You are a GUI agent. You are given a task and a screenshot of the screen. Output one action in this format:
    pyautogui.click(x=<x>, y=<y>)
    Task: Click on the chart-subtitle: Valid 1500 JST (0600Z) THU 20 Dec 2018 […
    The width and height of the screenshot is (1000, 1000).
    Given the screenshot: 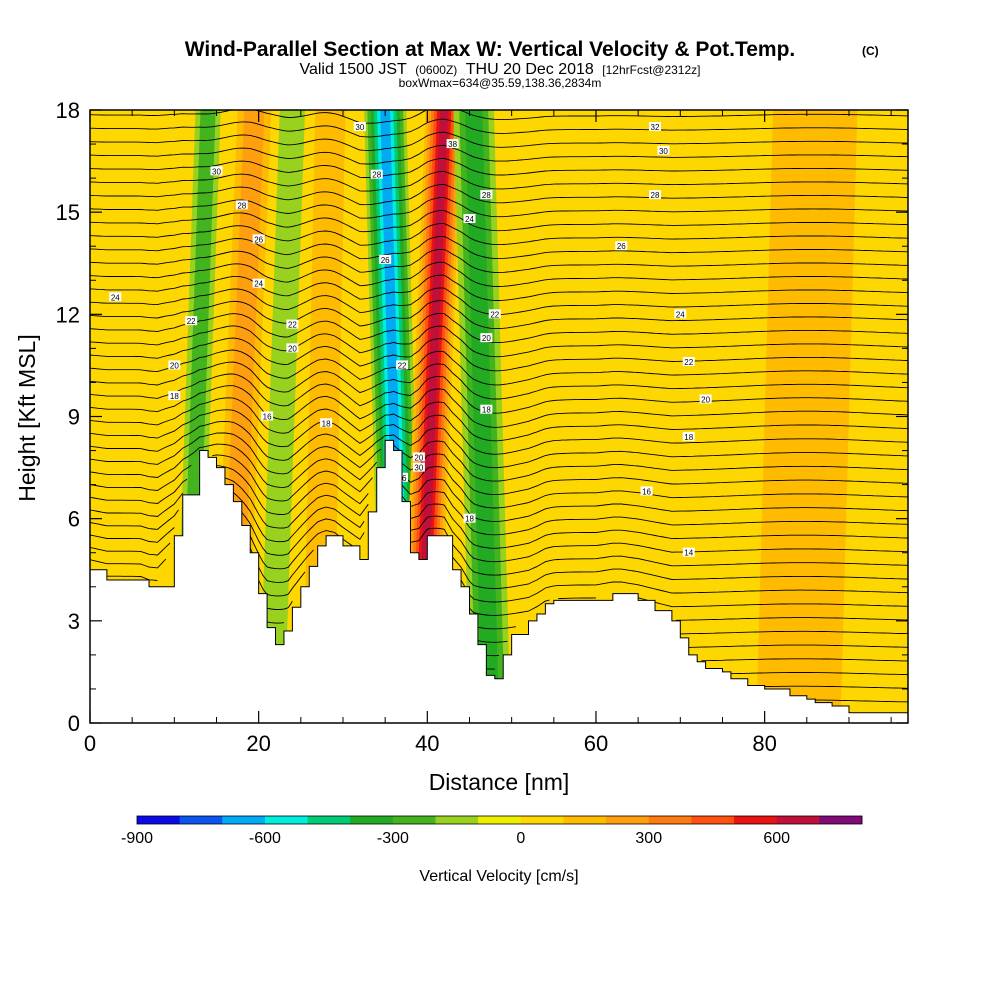 What is the action you would take?
    pyautogui.click(x=499, y=69)
    